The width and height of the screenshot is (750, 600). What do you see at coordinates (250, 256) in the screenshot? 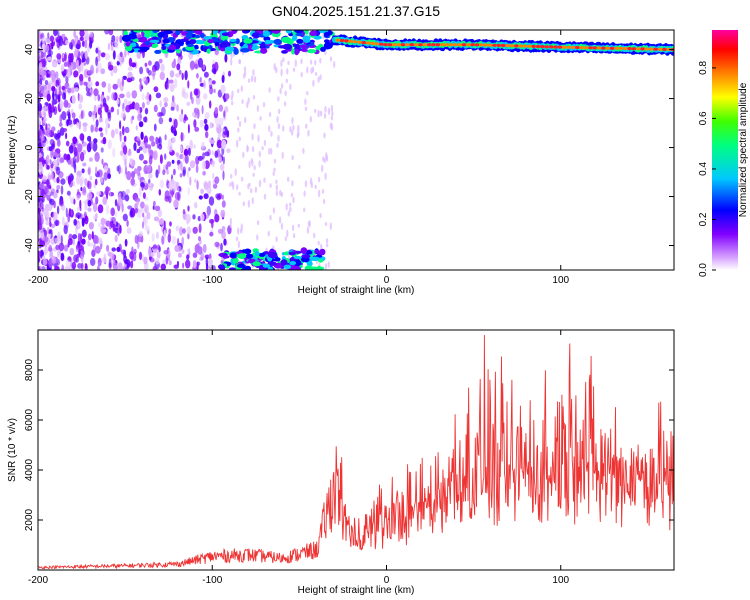
I see `spectrogram-cell-2095` at bounding box center [250, 256].